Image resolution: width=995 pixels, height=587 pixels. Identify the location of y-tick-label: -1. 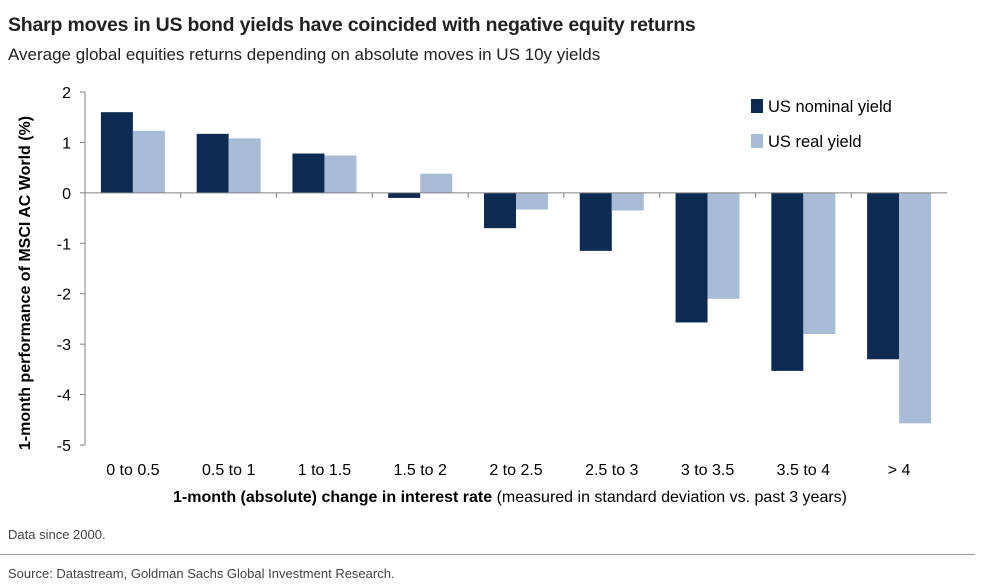
(64, 244).